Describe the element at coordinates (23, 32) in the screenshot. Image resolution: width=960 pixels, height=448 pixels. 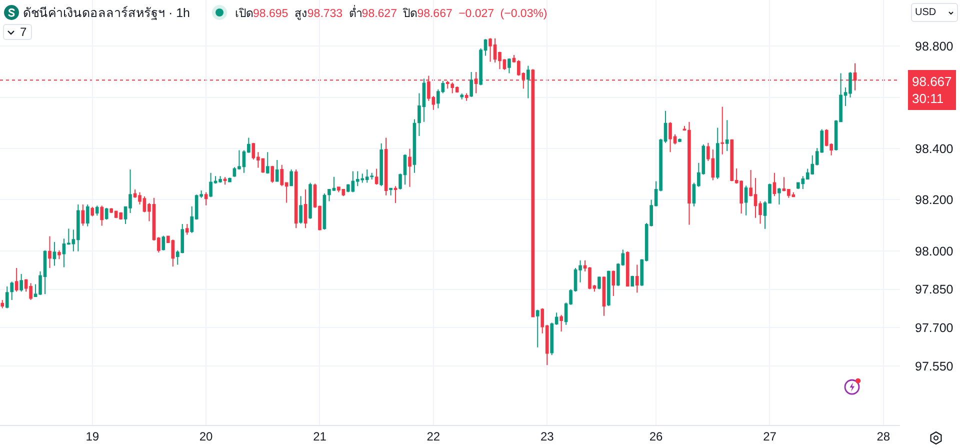
I see `annotation: 7` at that location.